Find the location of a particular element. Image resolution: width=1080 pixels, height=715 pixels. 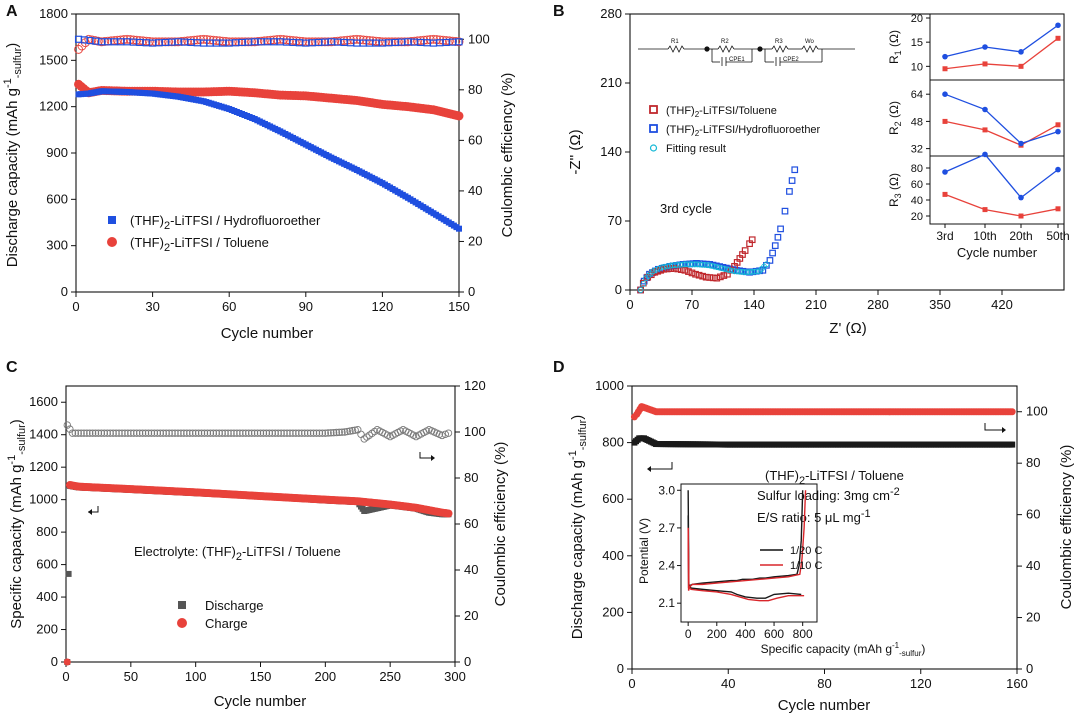

panel-c-plot-frame is located at coordinates (260, 524).